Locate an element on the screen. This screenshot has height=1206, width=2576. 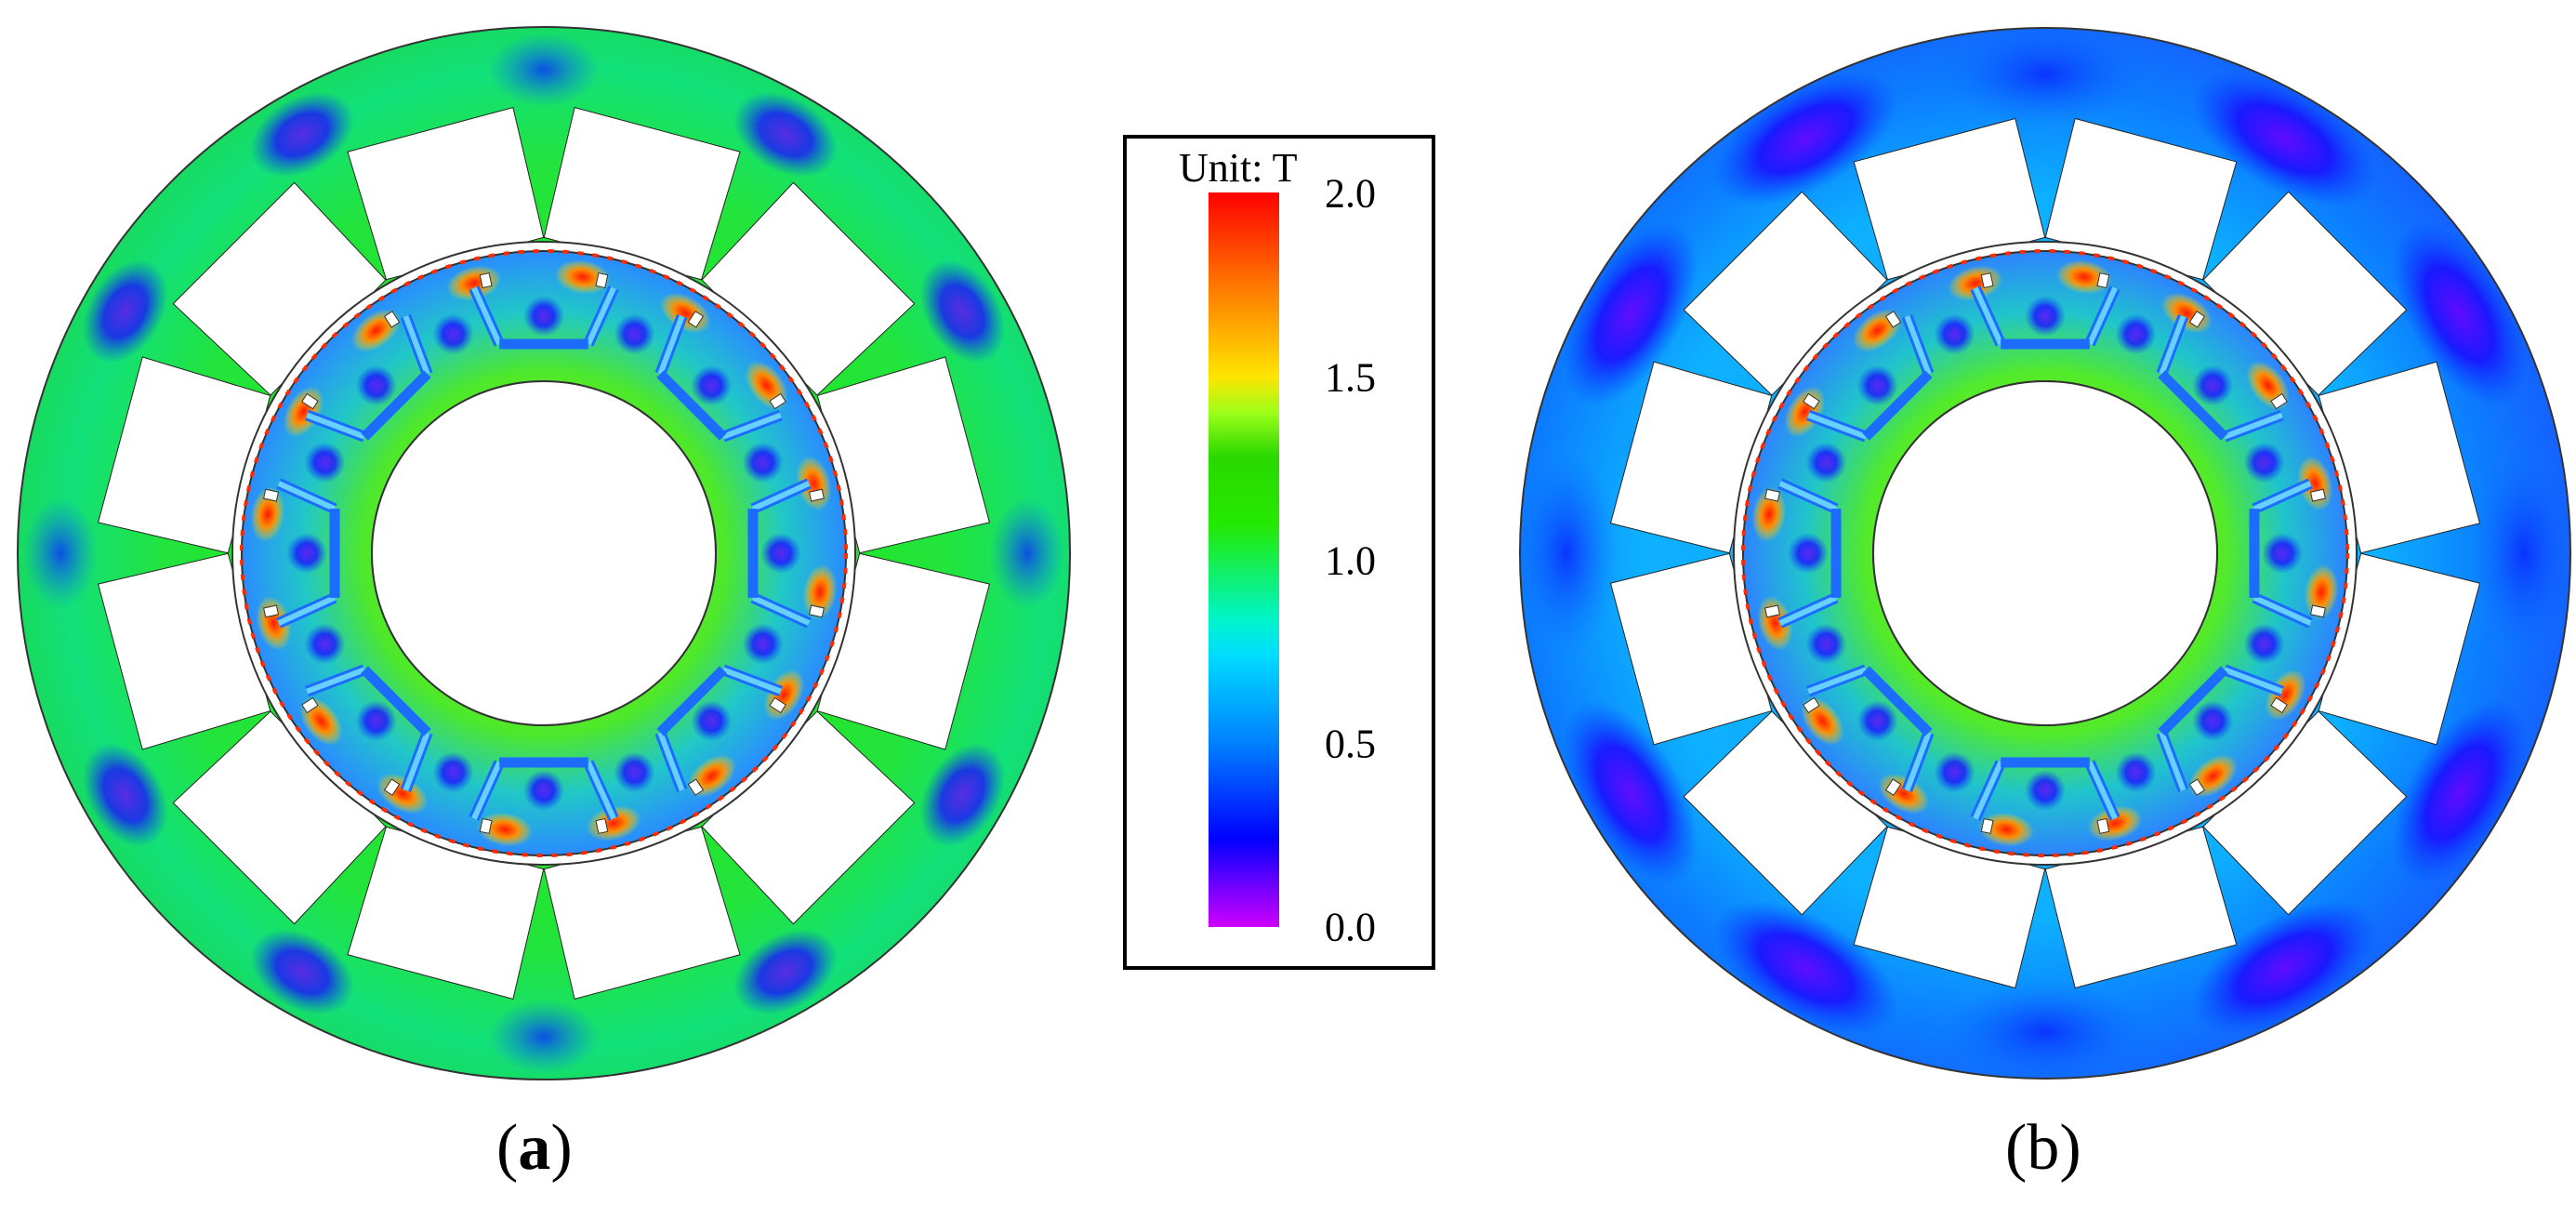
colorbar-frame is located at coordinates (1279, 552).